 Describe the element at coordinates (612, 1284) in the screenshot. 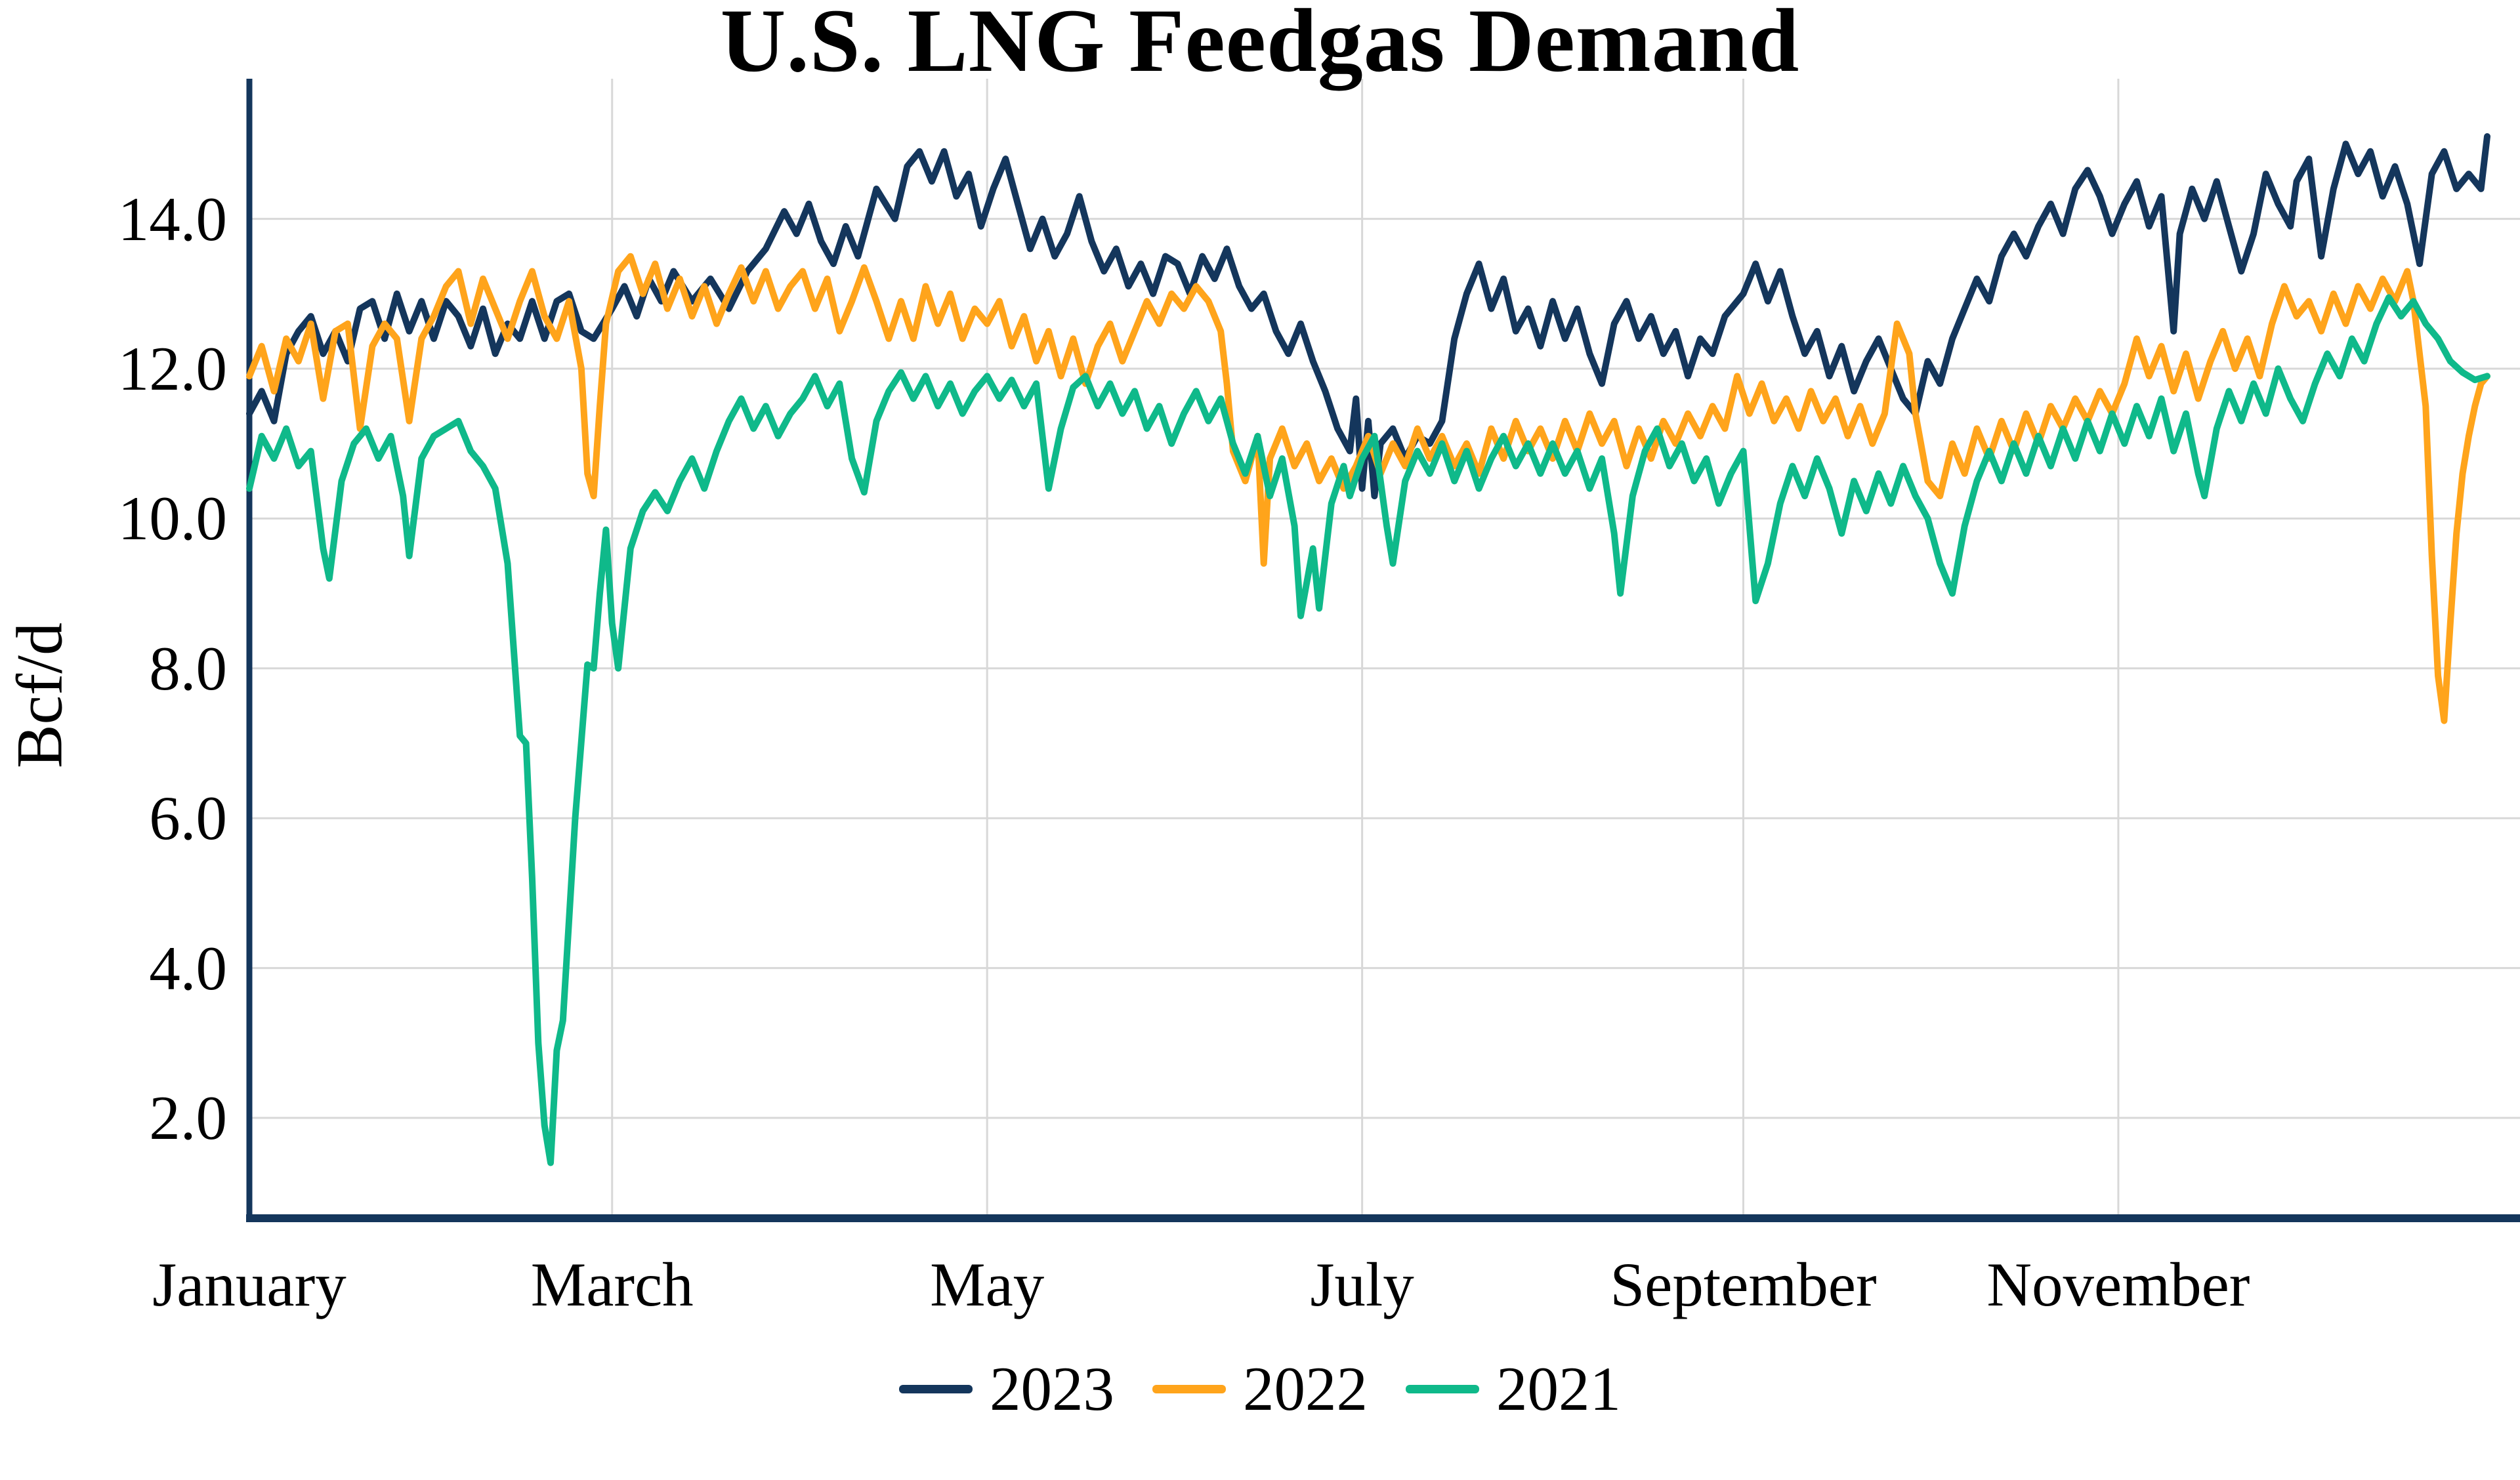

I see `x-tick-label-March: March` at that location.